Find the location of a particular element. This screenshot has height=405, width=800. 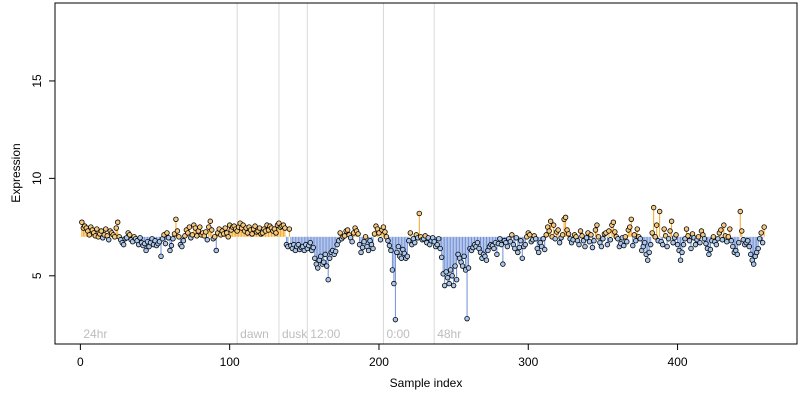

x-tick-label: 400 is located at coordinates (678, 362).